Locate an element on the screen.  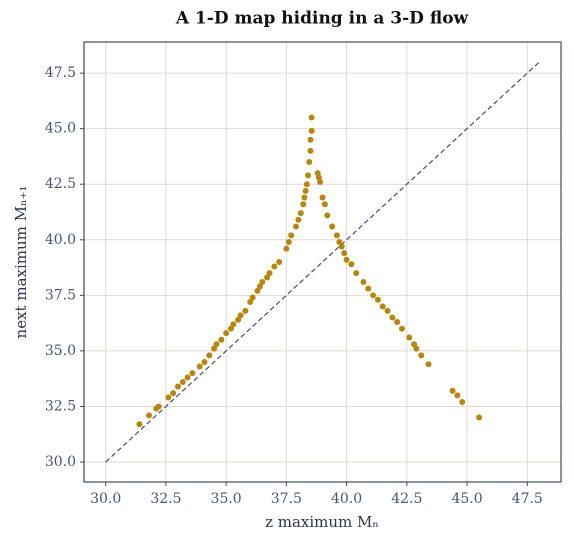
x-tick-label: 42.5 is located at coordinates (406, 499).